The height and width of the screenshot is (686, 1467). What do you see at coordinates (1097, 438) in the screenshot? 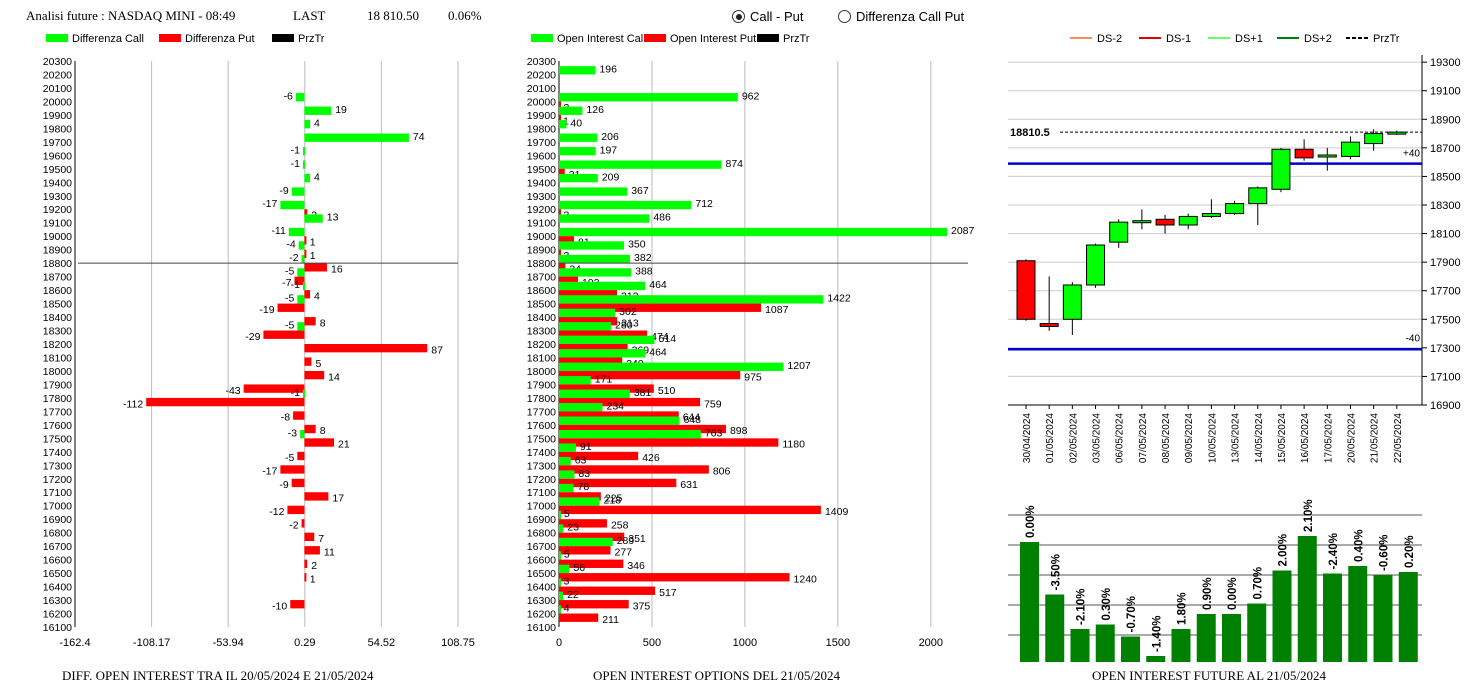
I see `x-tick-label: 03/05/2024` at bounding box center [1097, 438].